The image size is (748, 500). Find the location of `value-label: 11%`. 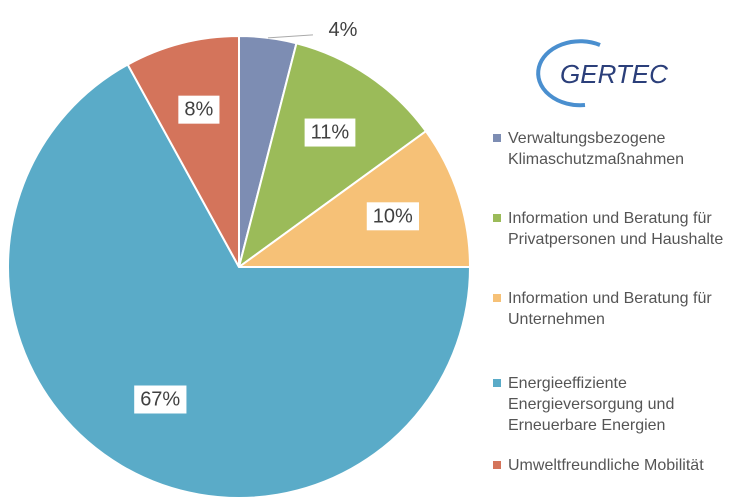

value-label: 11% is located at coordinates (330, 133).